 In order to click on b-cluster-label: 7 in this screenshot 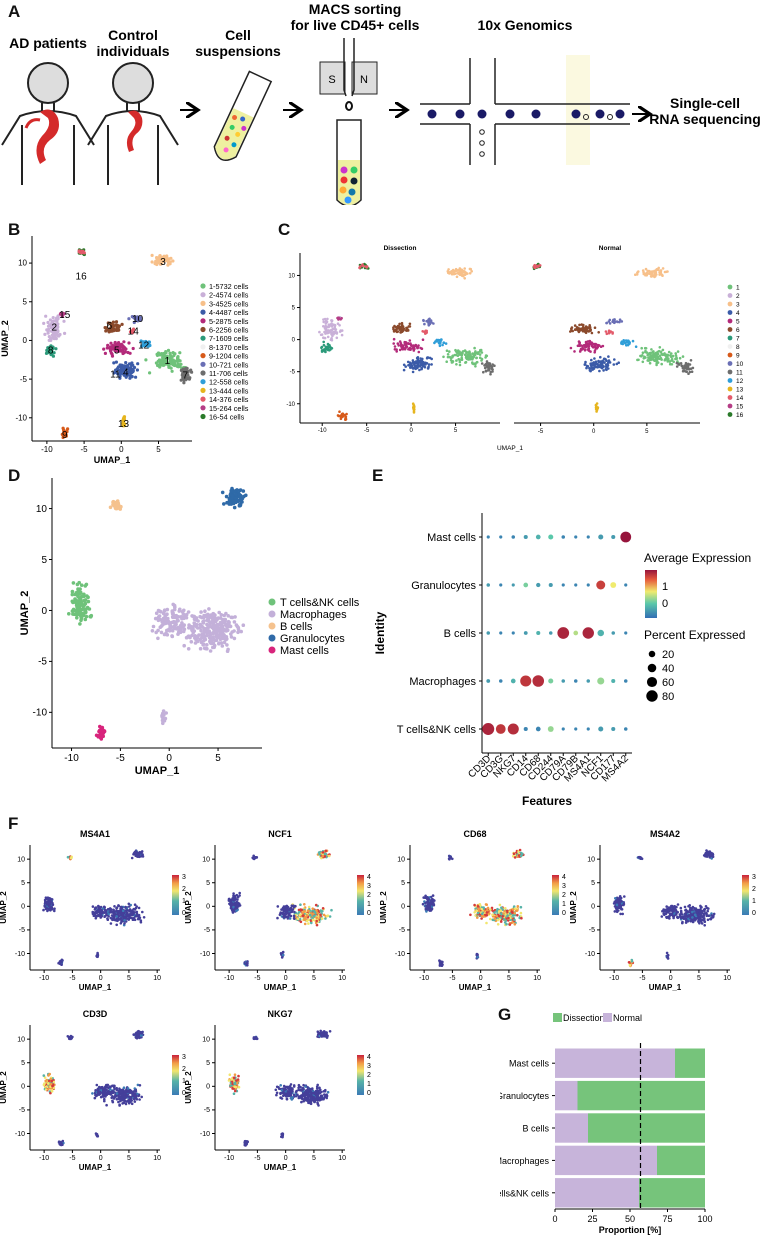, I will do `click(186, 375)`.